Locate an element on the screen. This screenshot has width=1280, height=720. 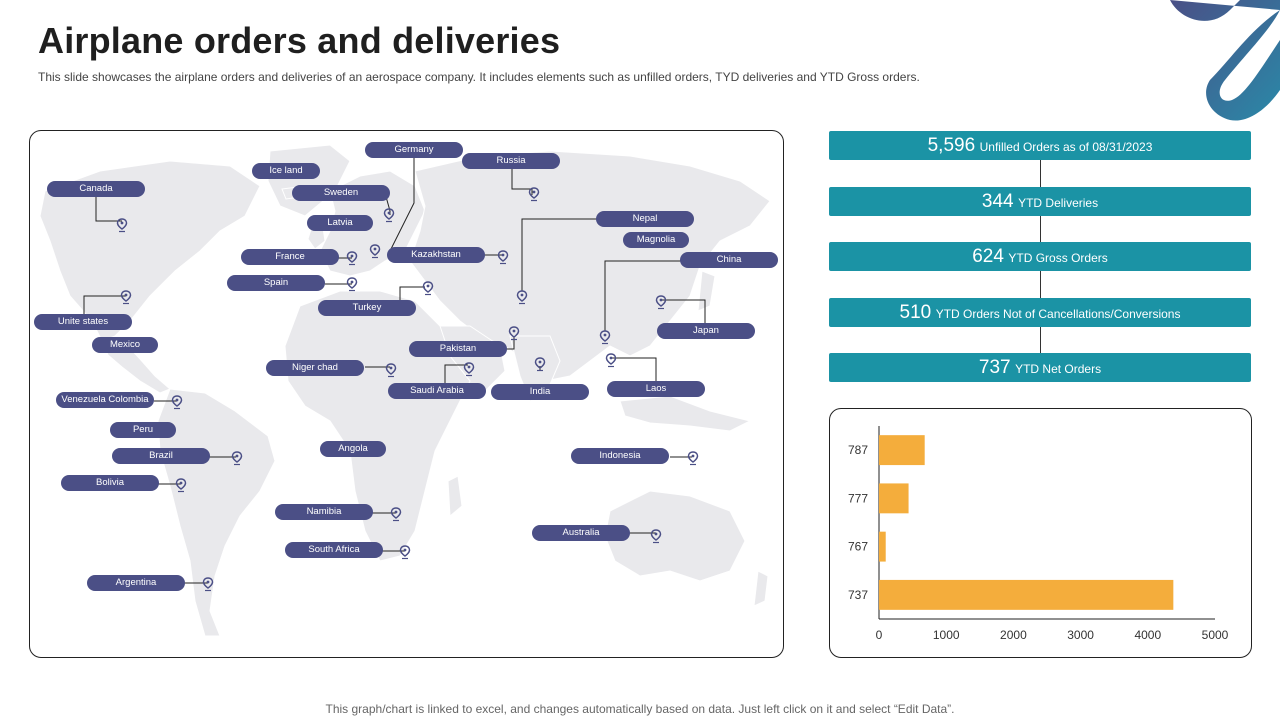
location-label-namibia: Namibia is located at coordinates (324, 512).